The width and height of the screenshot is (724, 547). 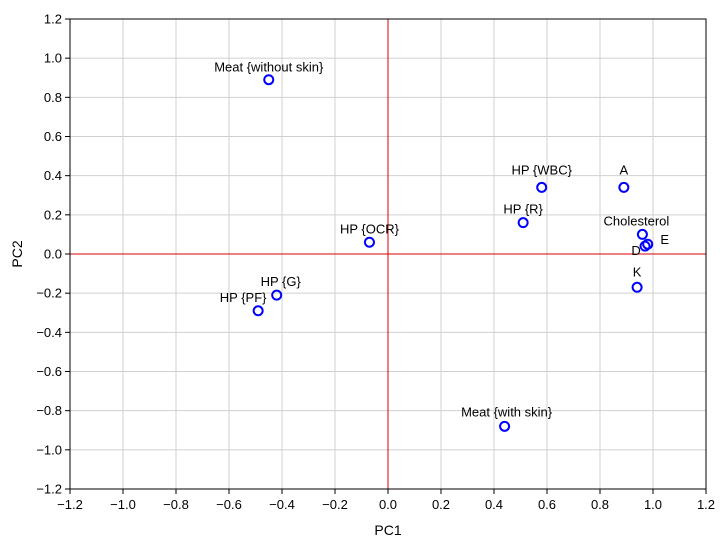 I want to click on point-label: K, so click(x=637, y=271).